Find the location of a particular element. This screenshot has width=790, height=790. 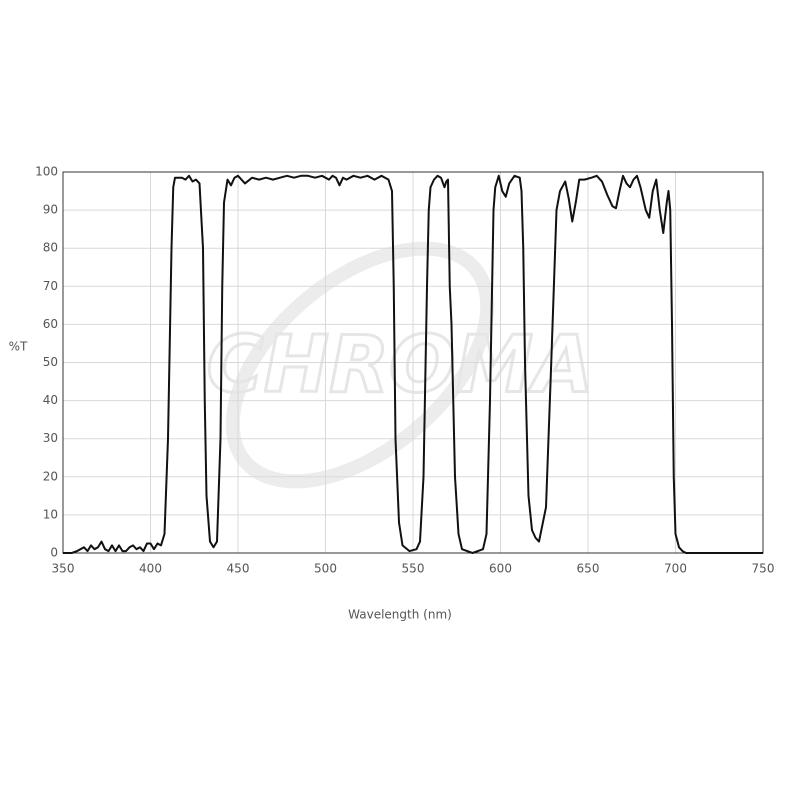

y-tick-label: 0 is located at coordinates (54, 553).